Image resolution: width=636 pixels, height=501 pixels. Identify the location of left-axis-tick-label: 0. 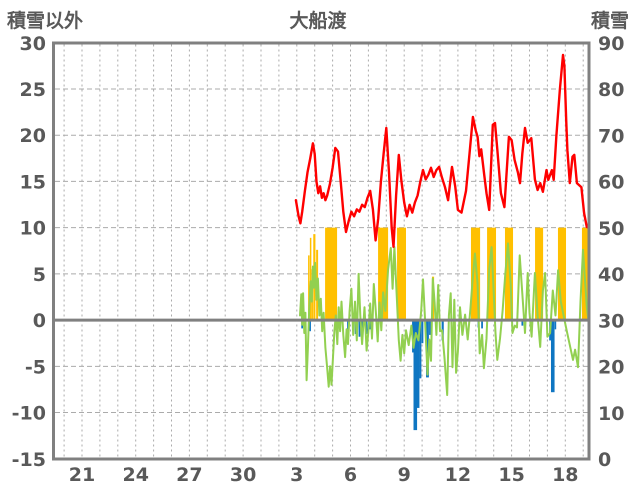
(39, 321).